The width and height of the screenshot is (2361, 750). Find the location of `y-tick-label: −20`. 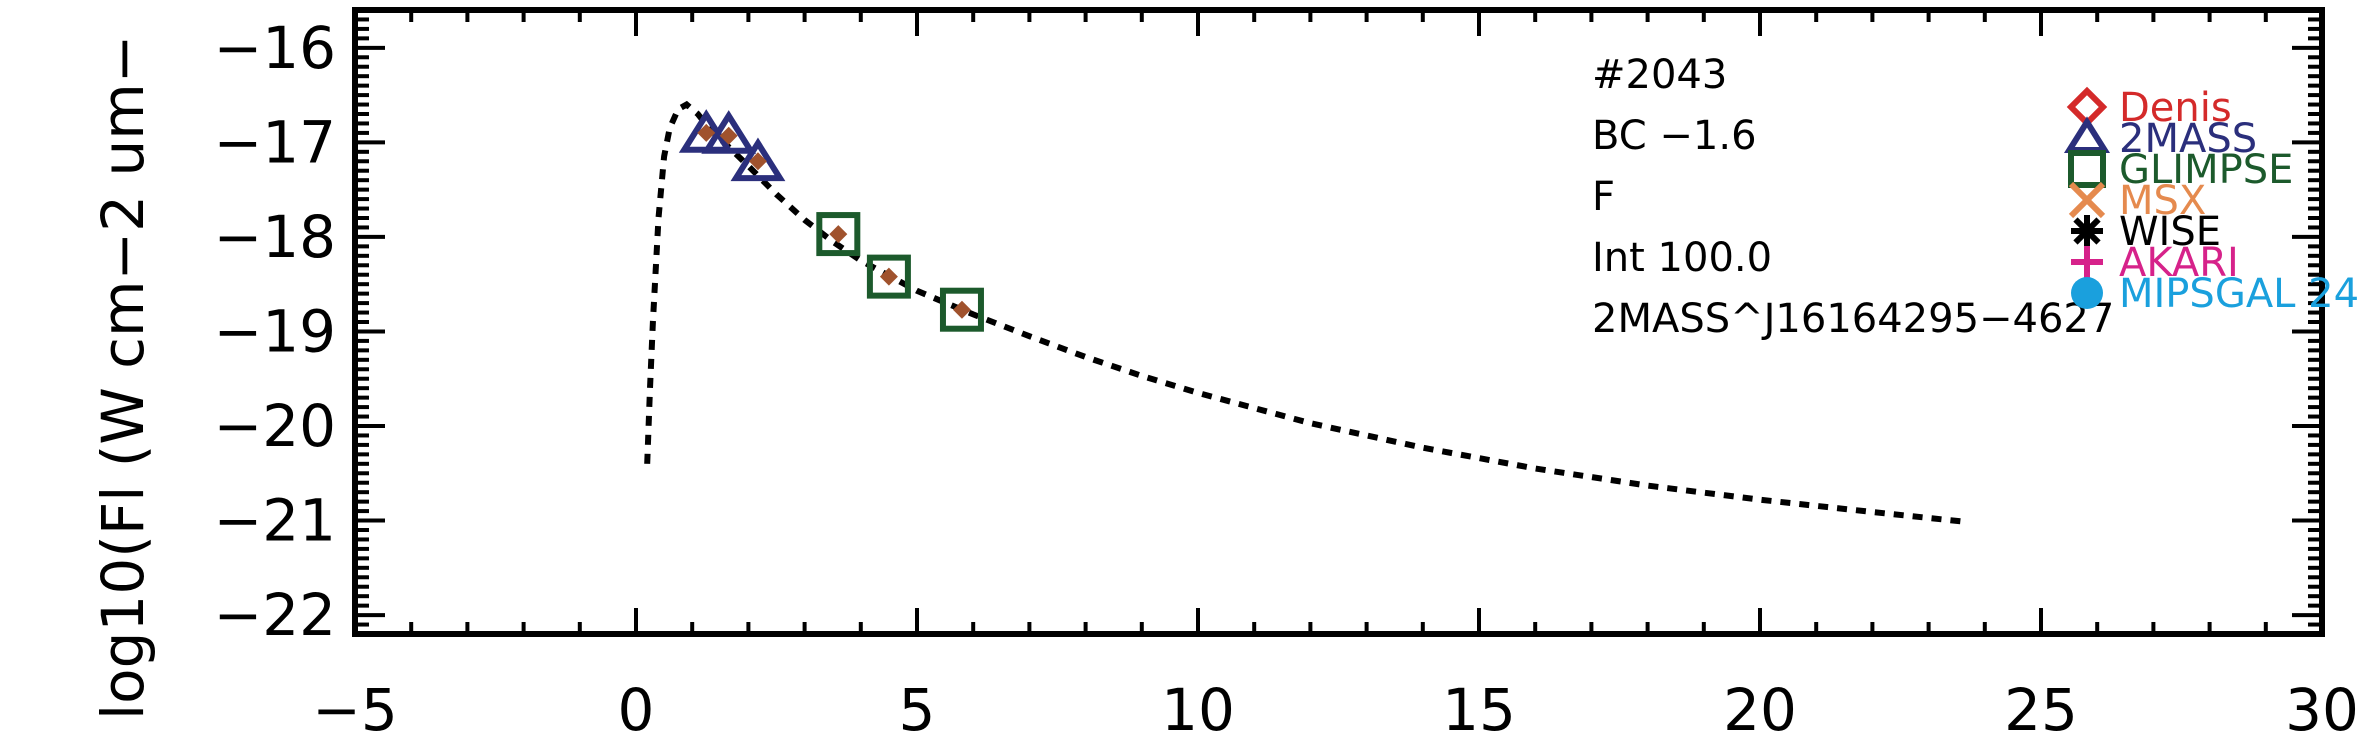

y-tick-label: −20 is located at coordinates (275, 426).